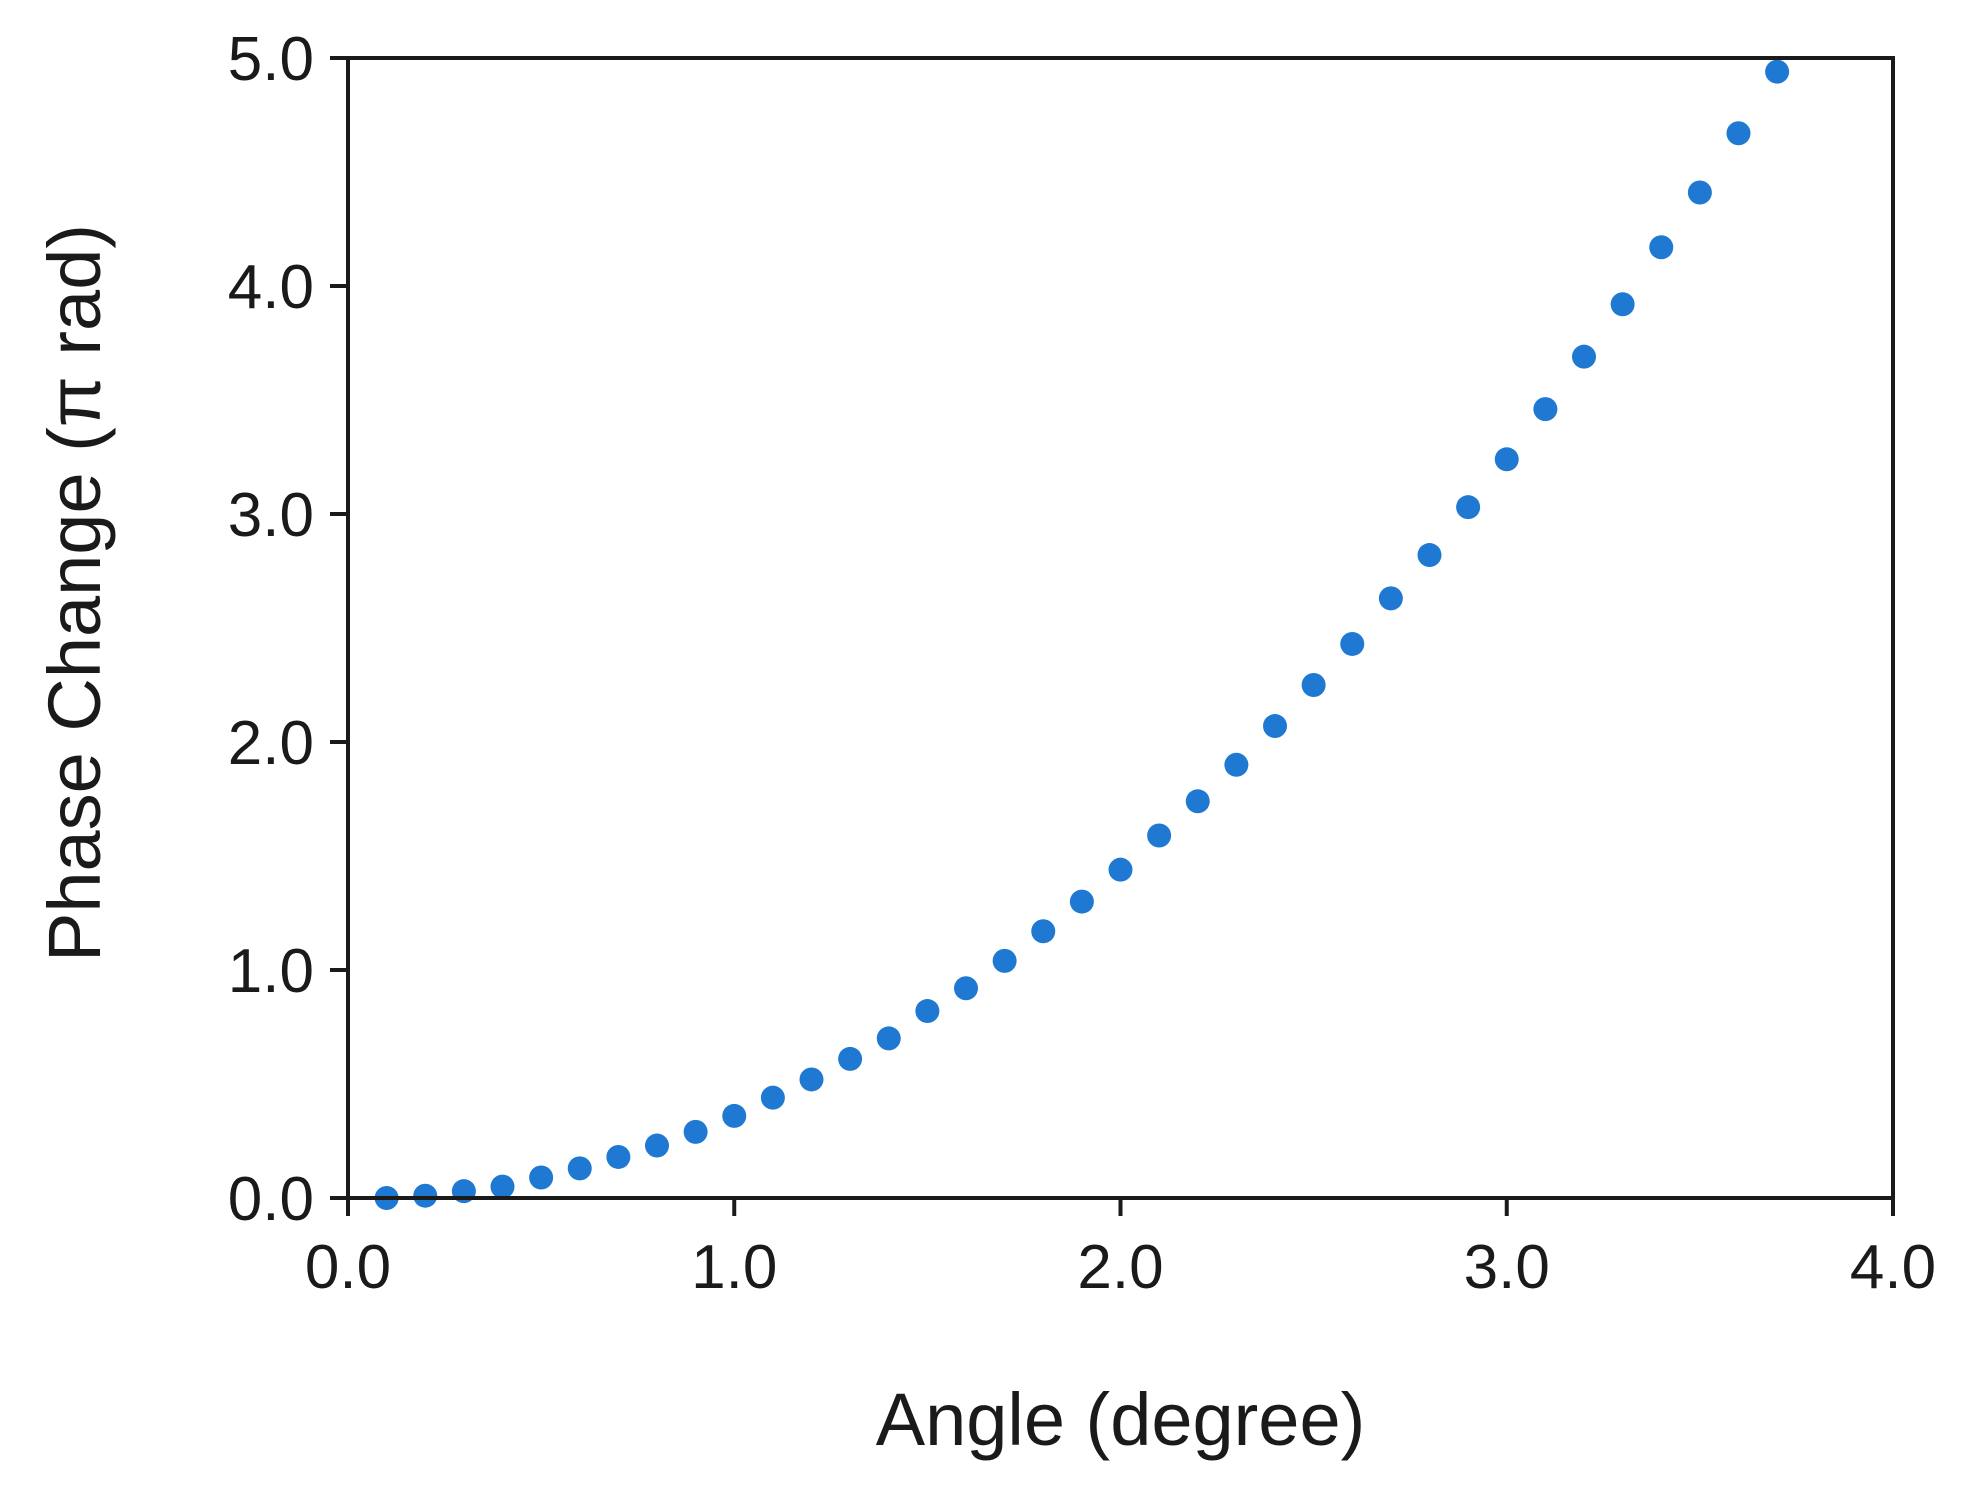  Describe the element at coordinates (74, 593) in the screenshot. I see `y-axis-title: Phase Change (π rad)` at that location.